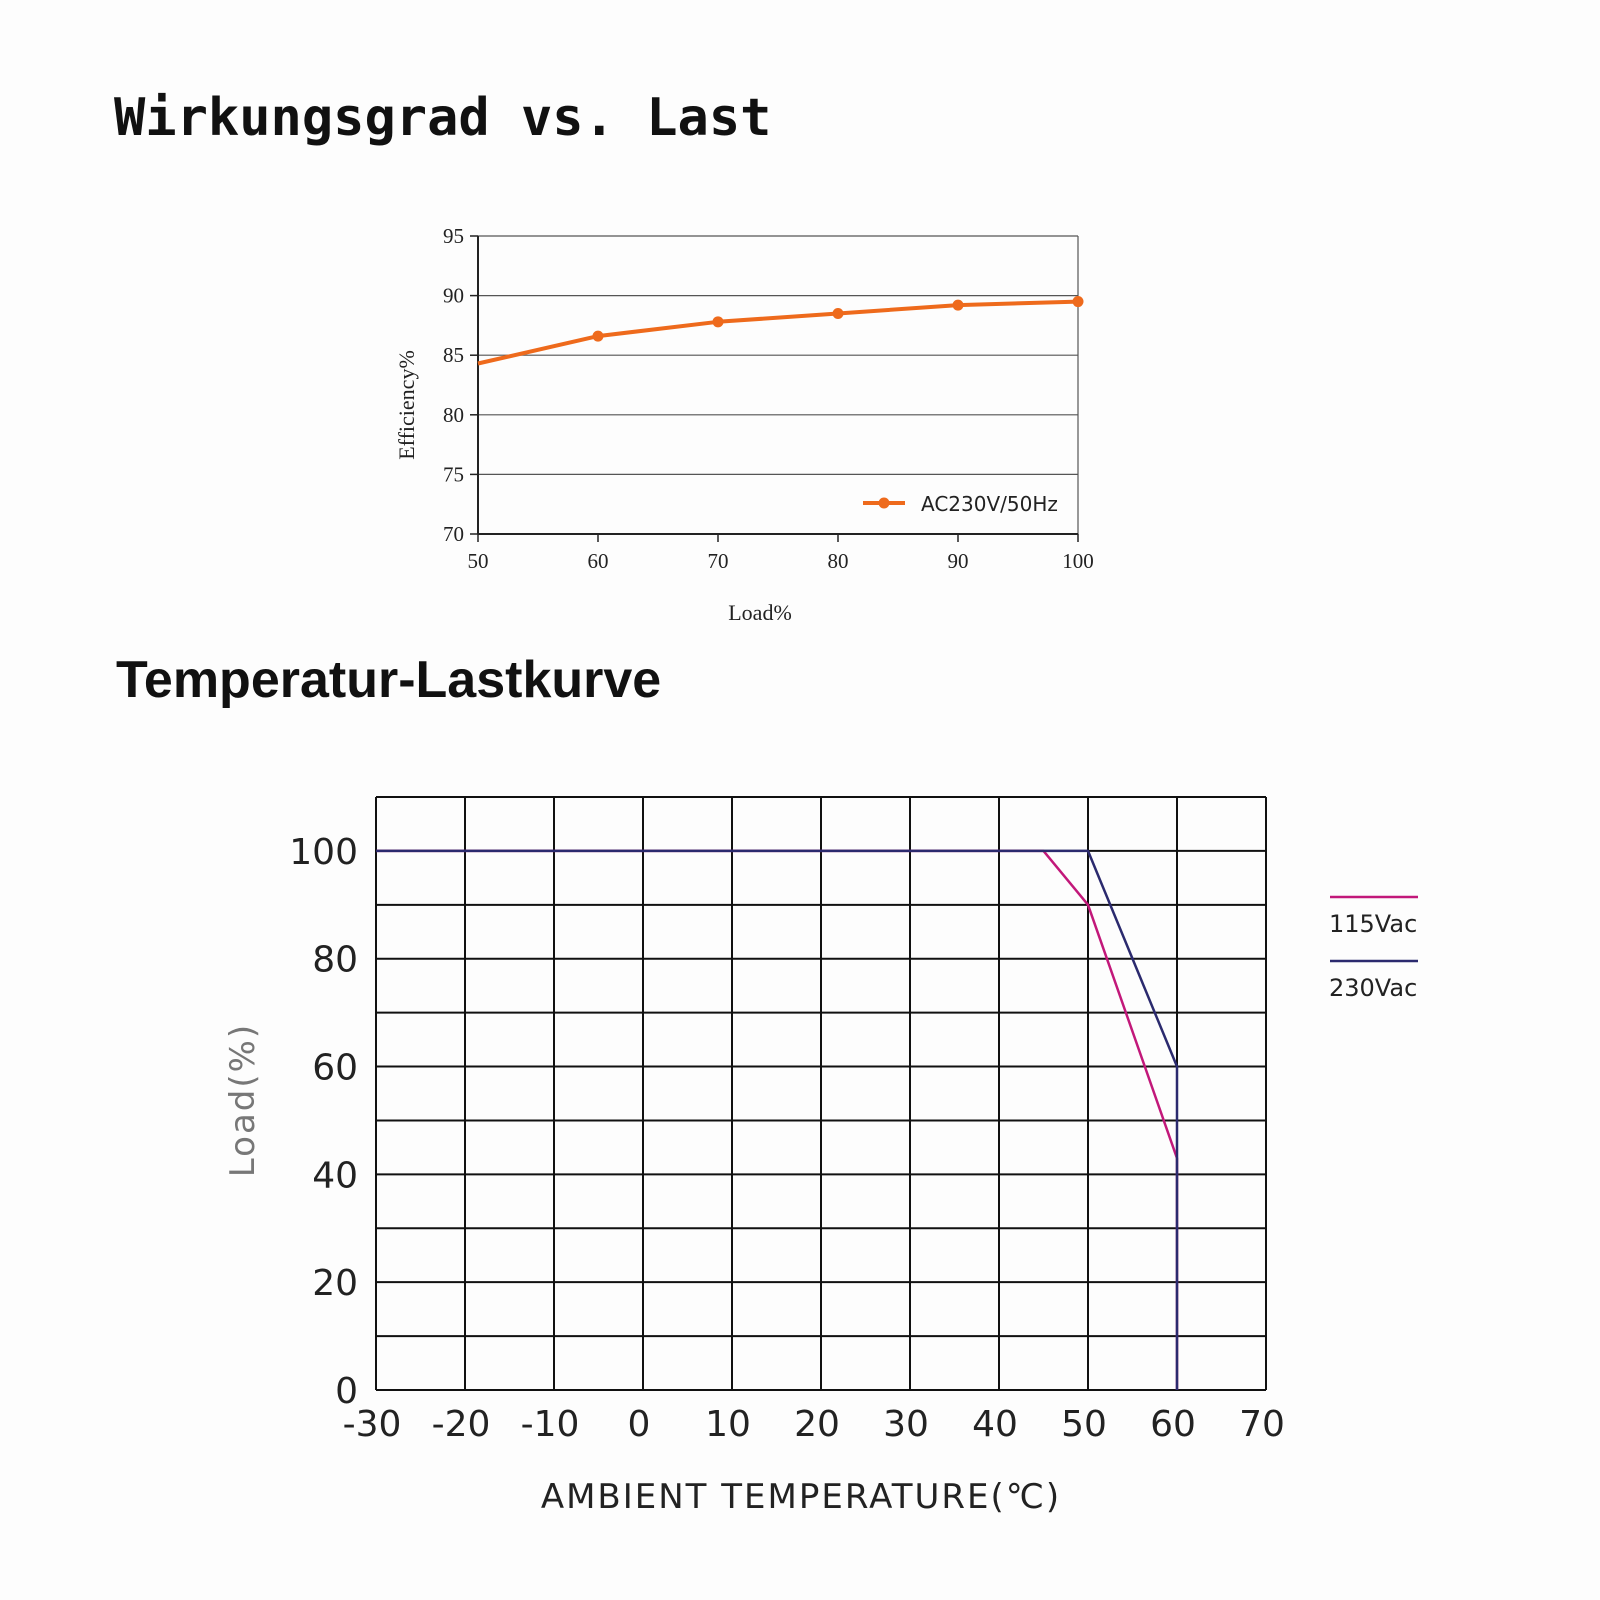 The width and height of the screenshot is (1600, 1600). What do you see at coordinates (406, 405) in the screenshot?
I see `y-axis-label: Efficiency%` at bounding box center [406, 405].